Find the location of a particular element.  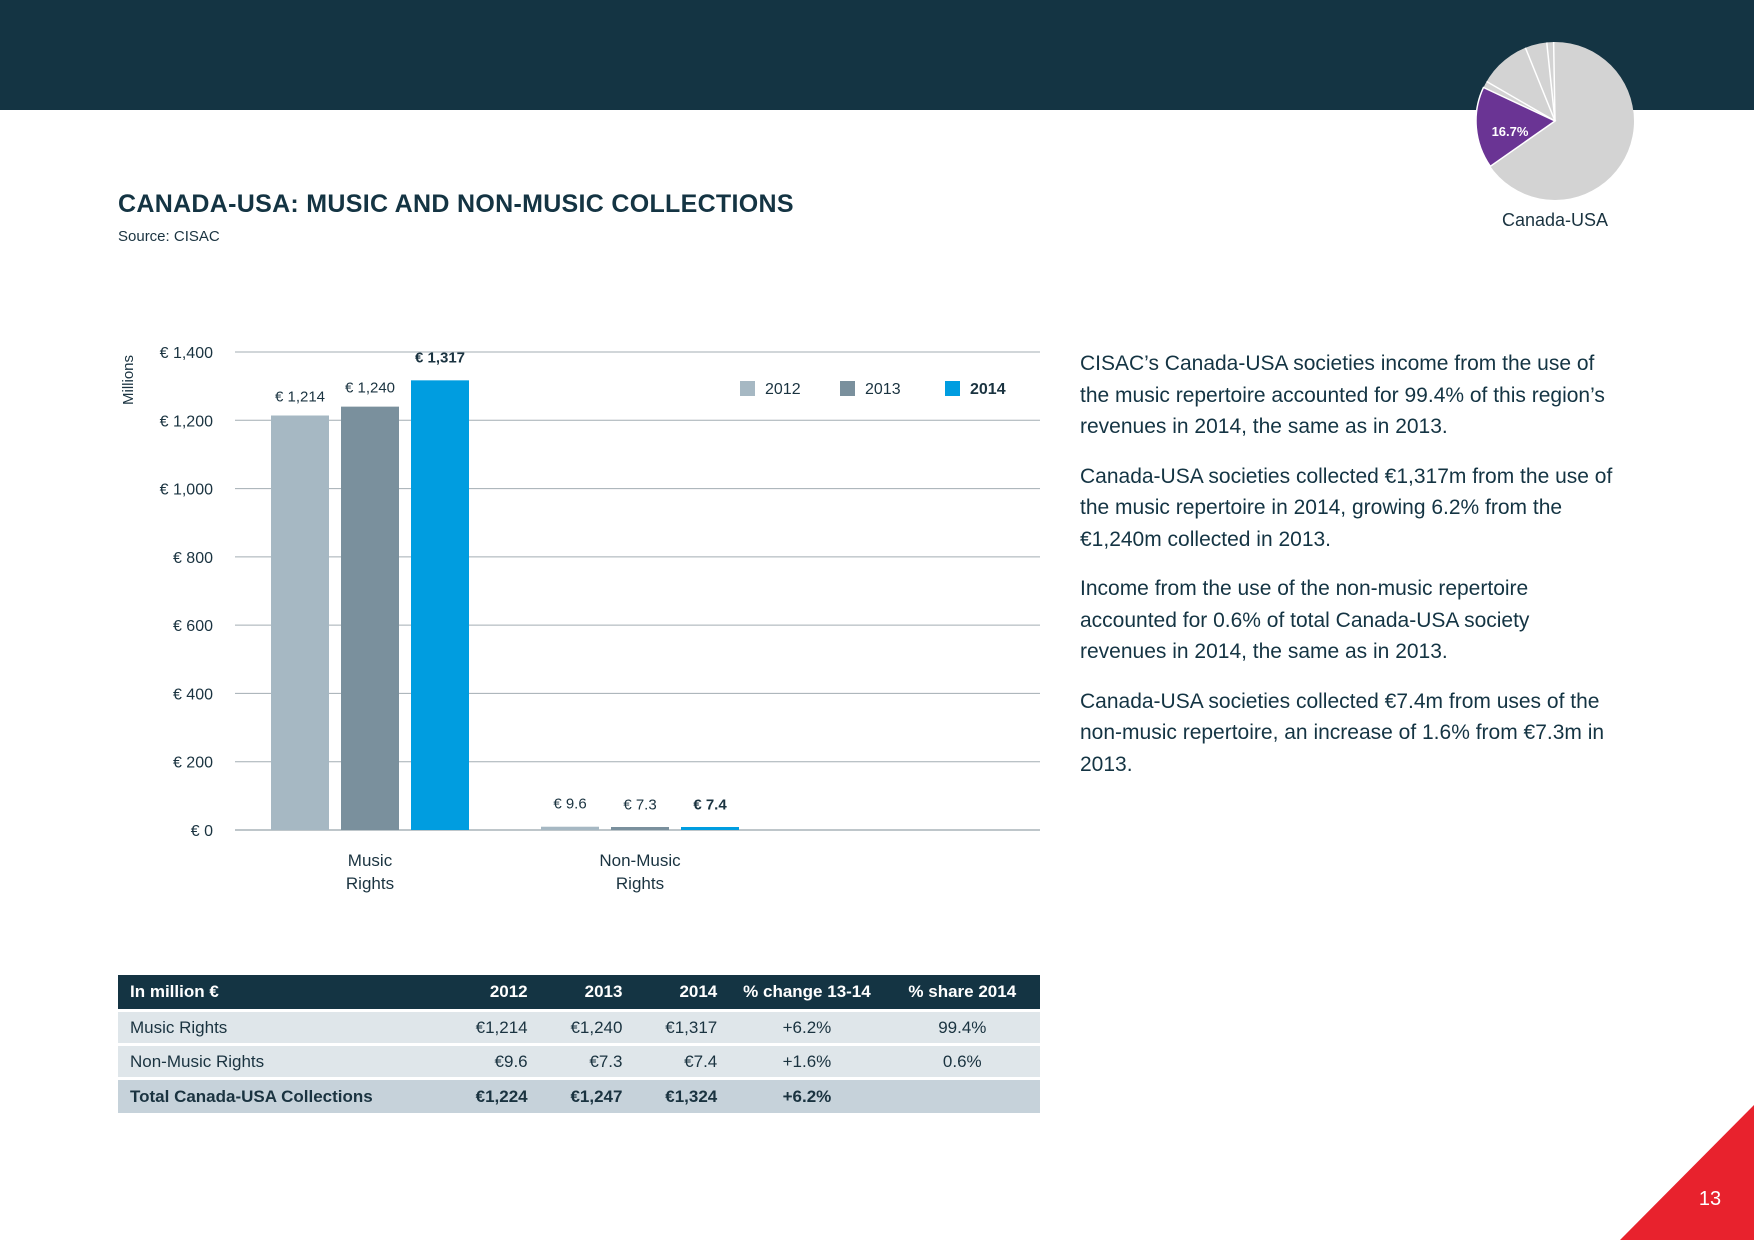

region-share-pie: 16.7% is located at coordinates (1554, 120).